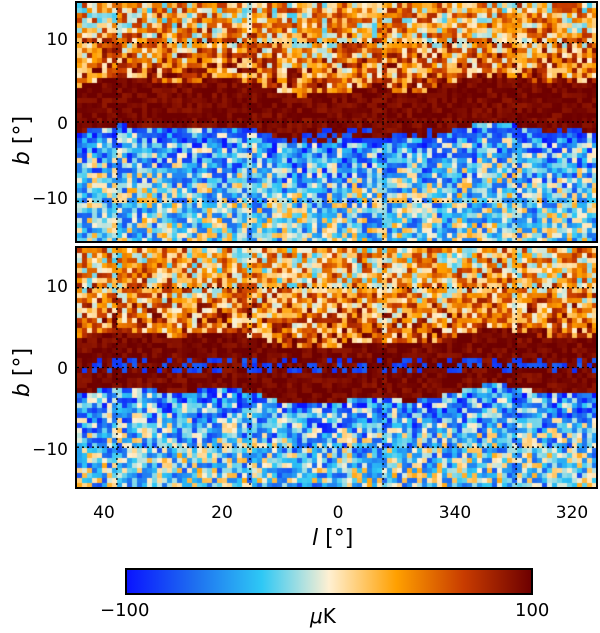 This screenshot has height=633, width=600. I want to click on xaxis-label: l [°], so click(332, 538).